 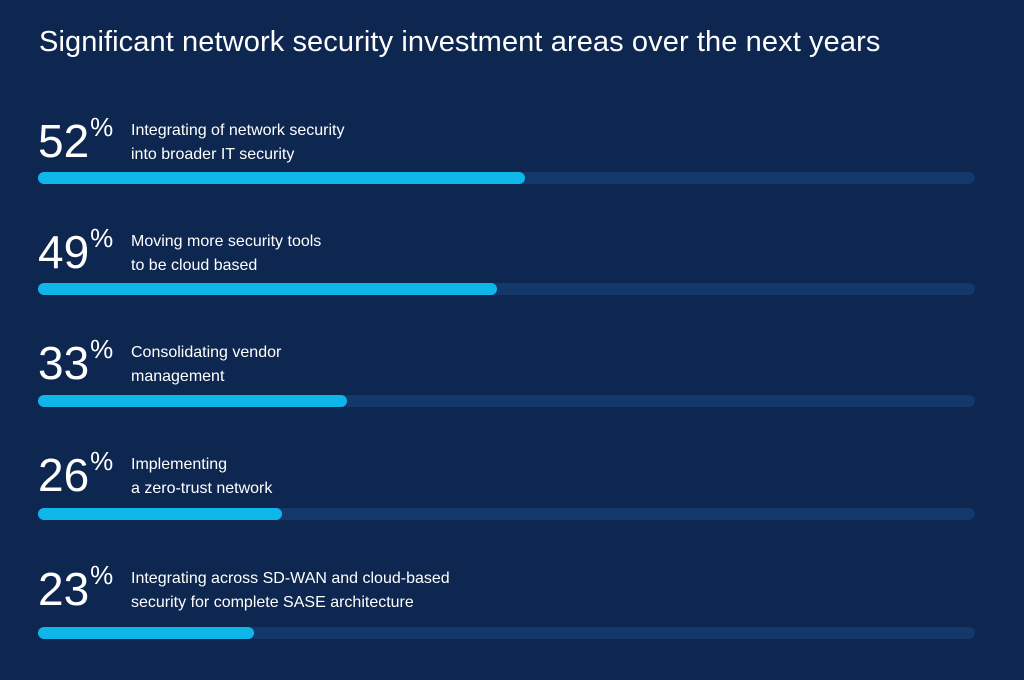 I want to click on percentage-value: 49%, so click(x=75, y=250).